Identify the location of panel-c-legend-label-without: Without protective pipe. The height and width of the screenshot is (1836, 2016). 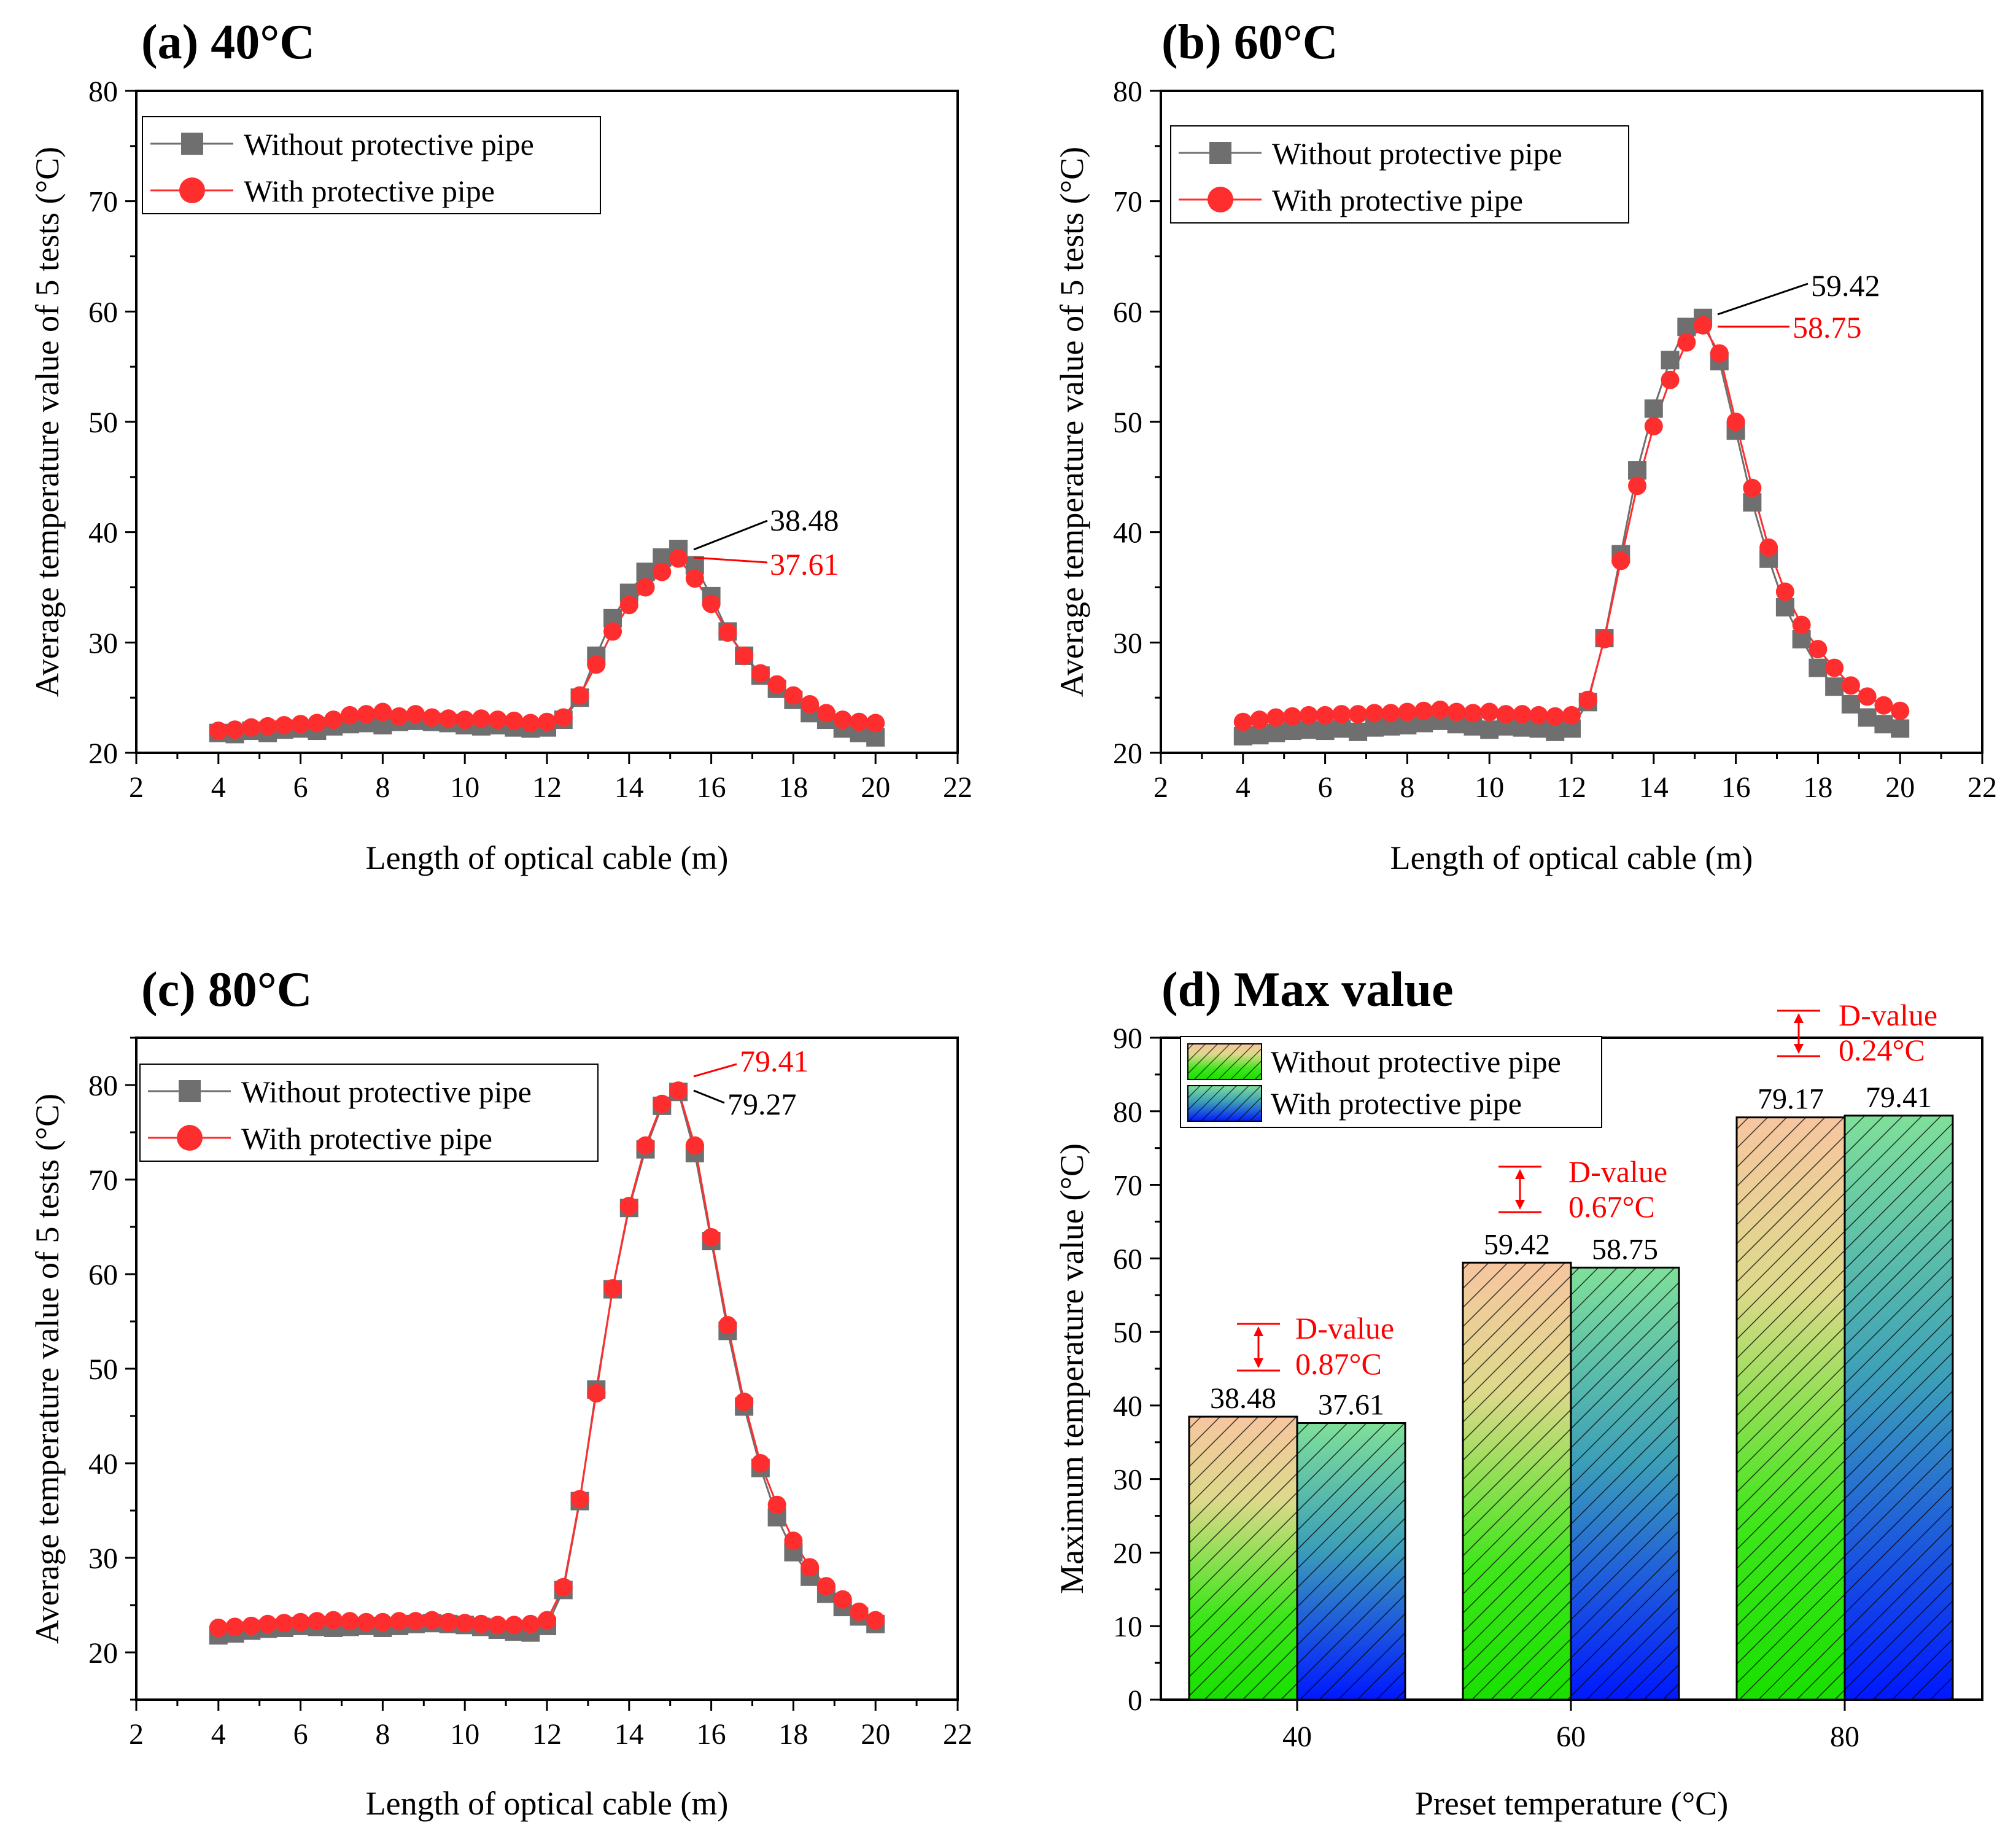
(386, 1092).